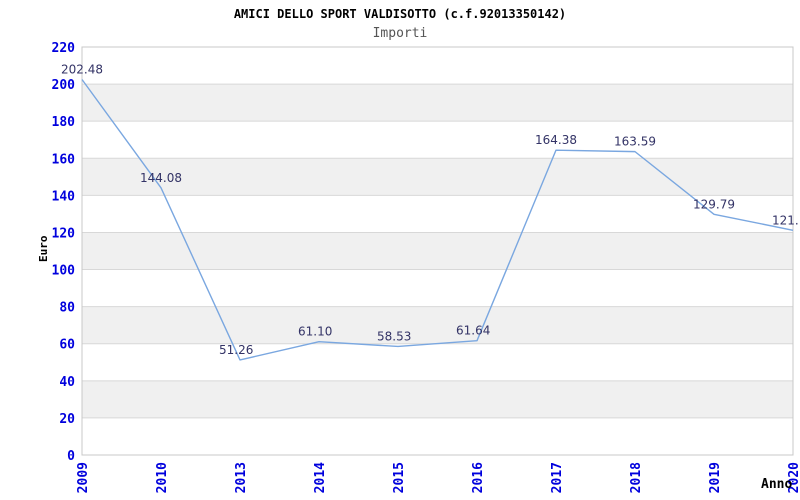 The height and width of the screenshot is (500, 800). Describe the element at coordinates (793, 477) in the screenshot. I see `x-tick-label: 2020` at that location.